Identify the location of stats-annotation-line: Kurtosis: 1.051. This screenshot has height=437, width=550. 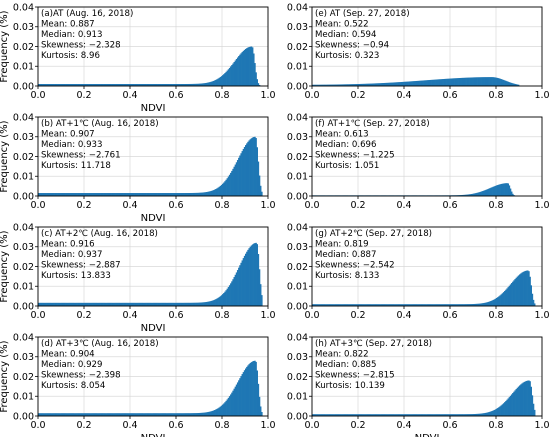
(347, 166).